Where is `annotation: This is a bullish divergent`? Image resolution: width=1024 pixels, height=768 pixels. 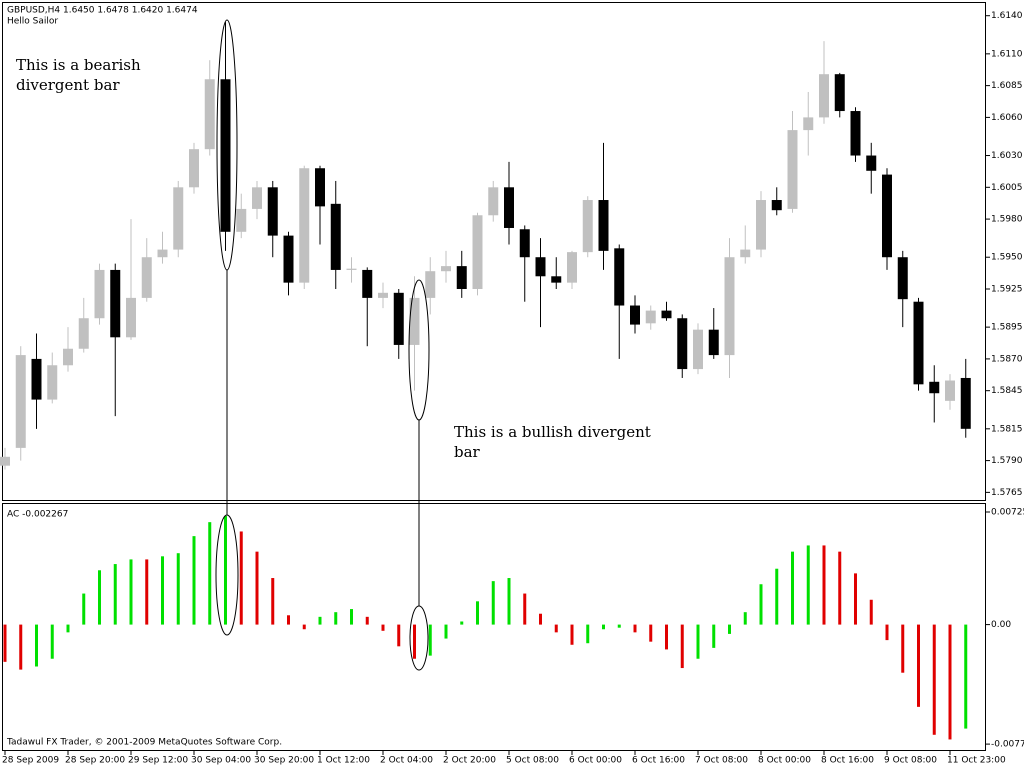 annotation: This is a bullish divergent is located at coordinates (552, 432).